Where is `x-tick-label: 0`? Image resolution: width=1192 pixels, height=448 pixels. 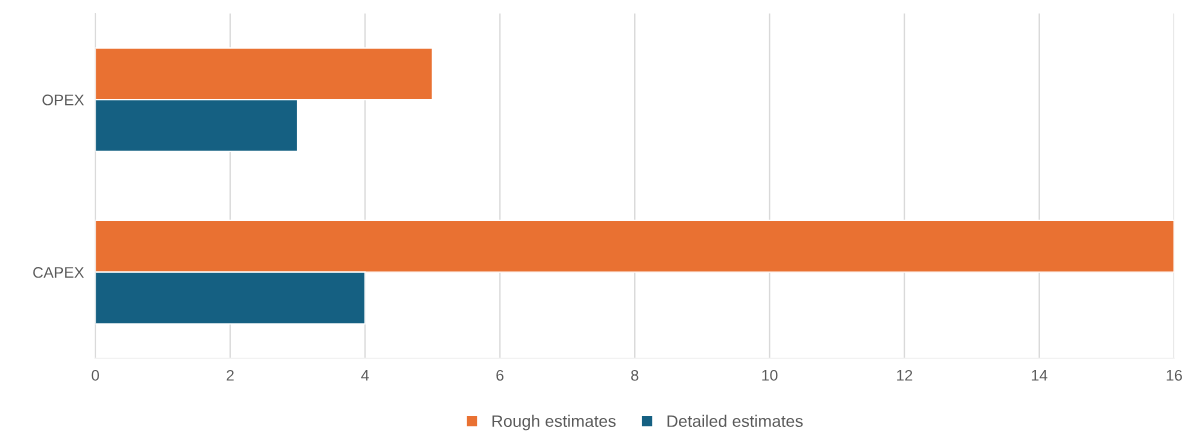
x-tick-label: 0 is located at coordinates (95, 375).